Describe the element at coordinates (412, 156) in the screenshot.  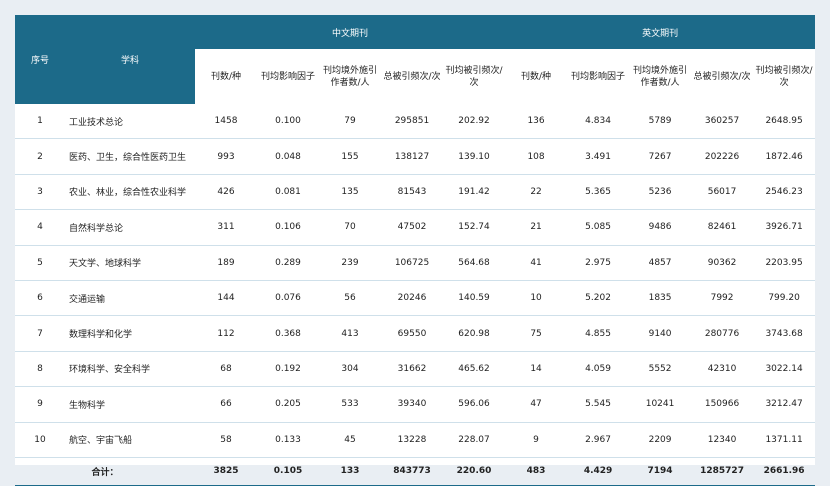
I see `cell: 138127` at that location.